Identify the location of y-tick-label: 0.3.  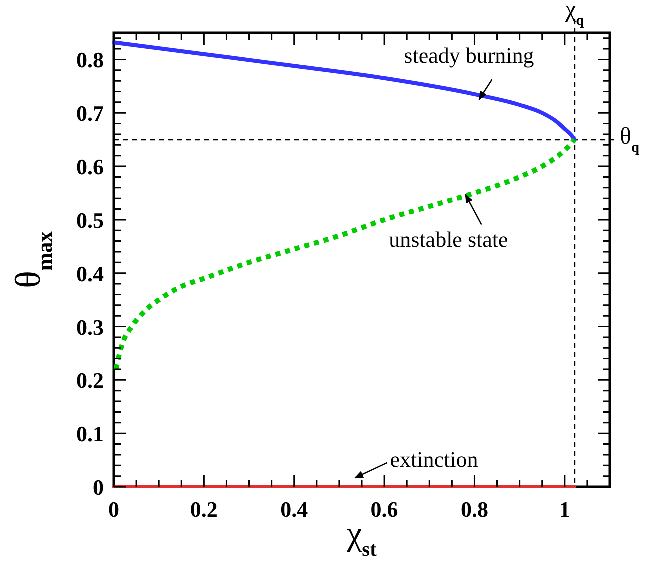
(90, 327).